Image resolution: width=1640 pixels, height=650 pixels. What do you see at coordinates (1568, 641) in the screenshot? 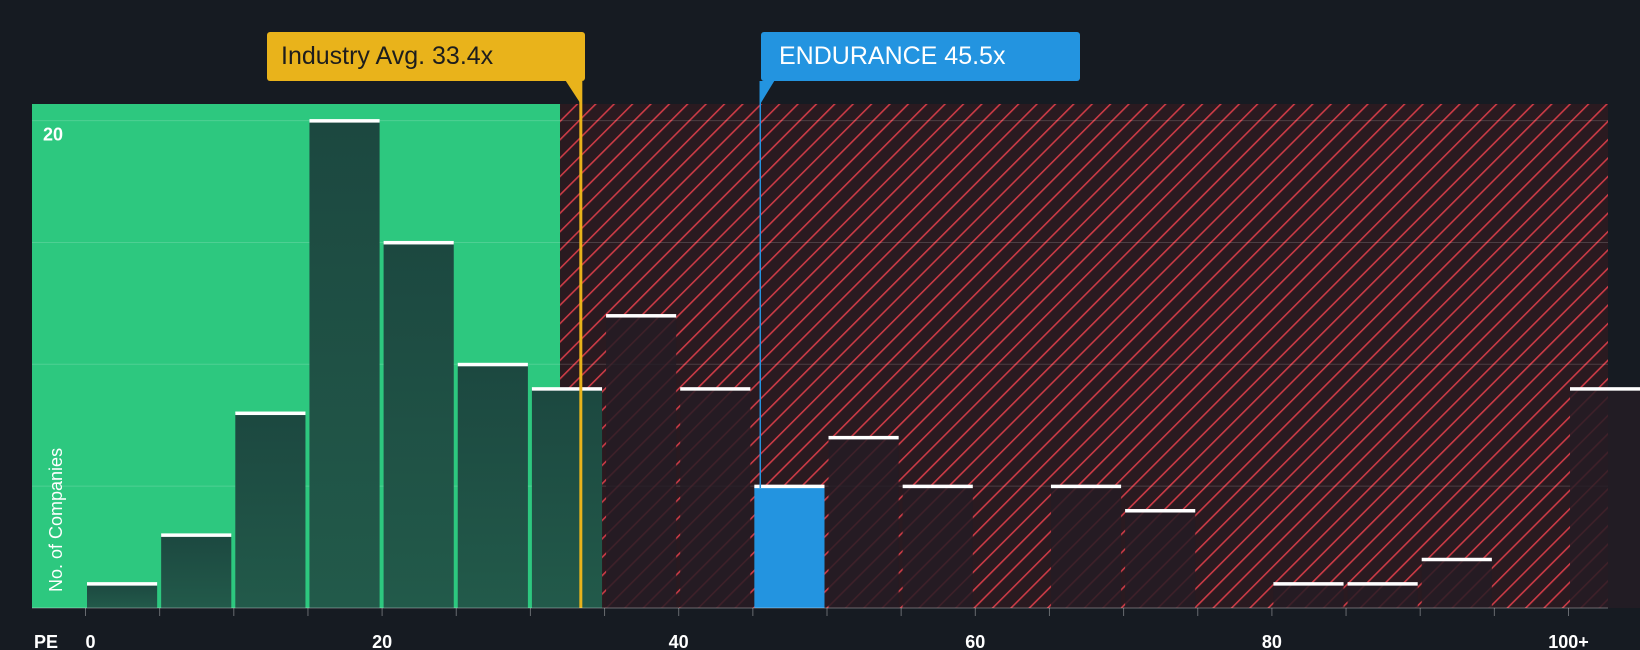
I see `x-tick-label: 100+` at bounding box center [1568, 641].